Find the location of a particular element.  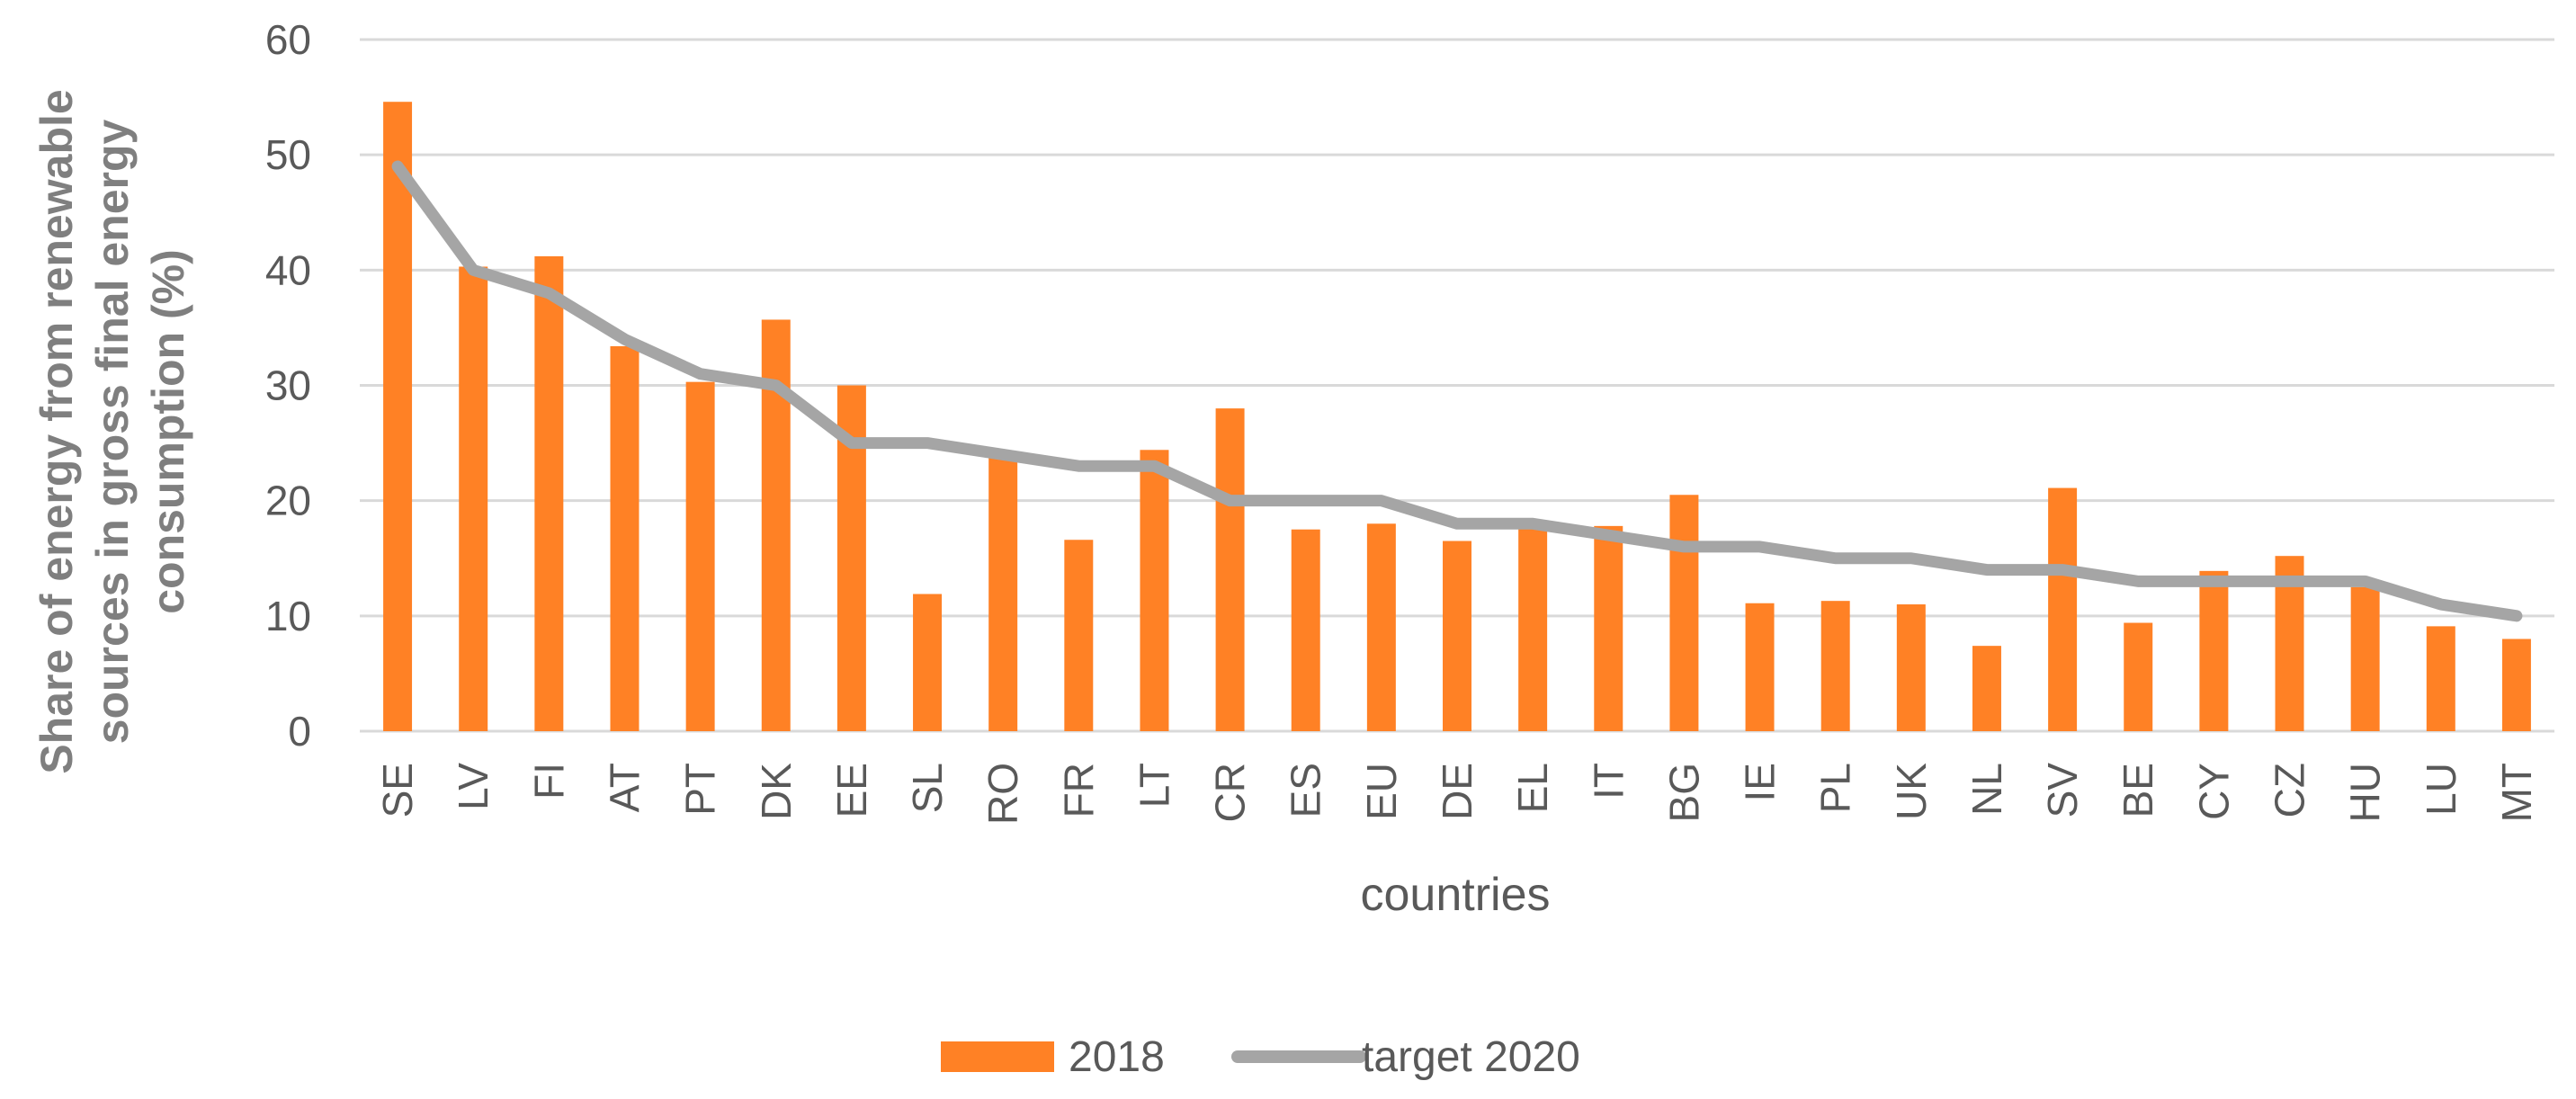

y-axis-title-line-2: sources in gross final energy is located at coordinates (112, 432).